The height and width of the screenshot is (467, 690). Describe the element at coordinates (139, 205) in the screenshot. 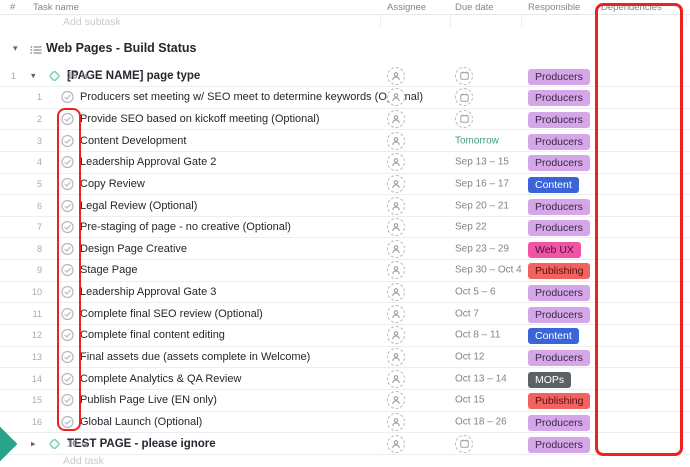

I see `subtask-title: Legal Review (Optional)` at that location.